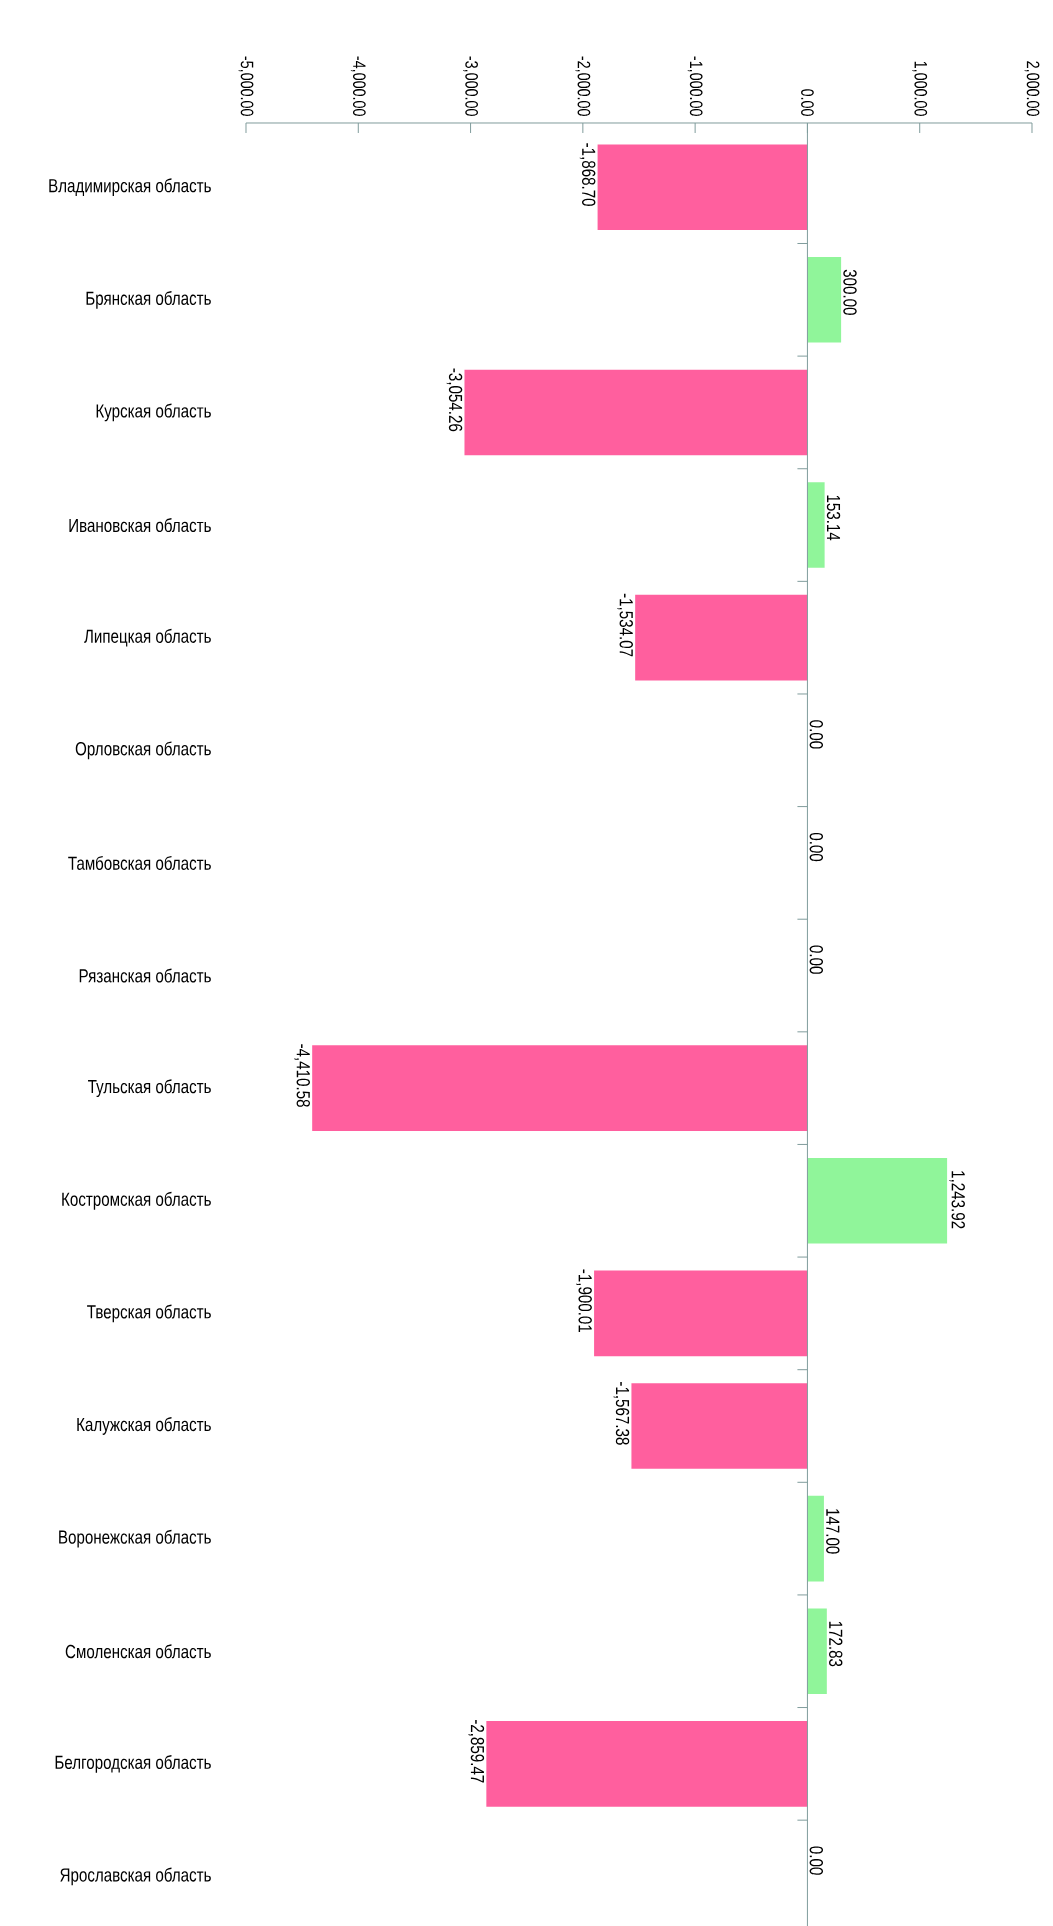  I want to click on data-label: 172.83, so click(836, 1644).